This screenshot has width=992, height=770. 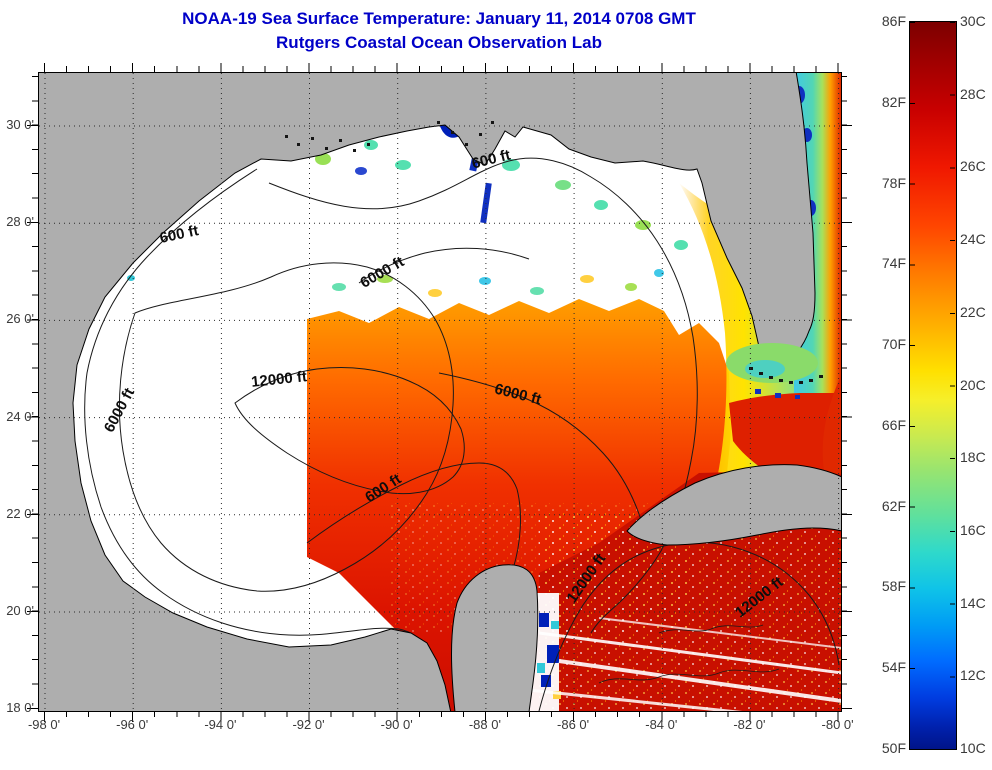 I want to click on y-tick-label: 22 0', so click(x=20, y=513).